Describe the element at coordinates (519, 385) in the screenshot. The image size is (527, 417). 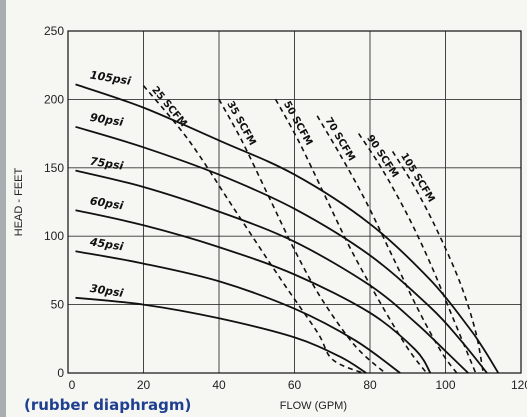
I see `x-tick-label: 120` at that location.